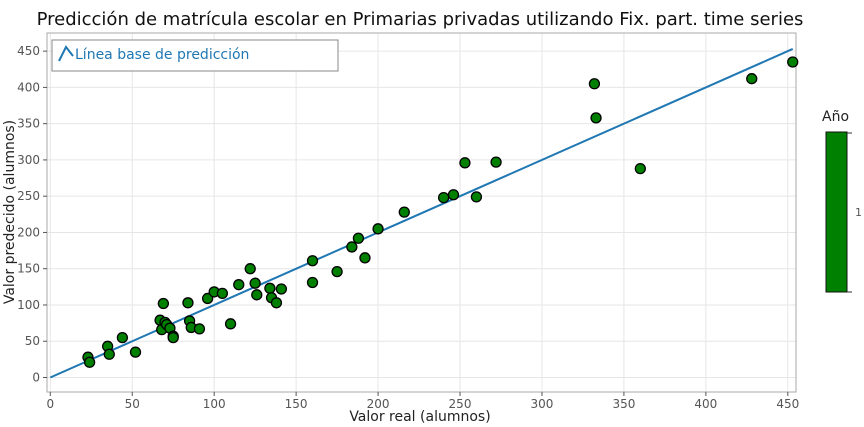 This screenshot has width=864, height=427. Describe the element at coordinates (623, 404) in the screenshot. I see `x-tick-label: 350` at that location.